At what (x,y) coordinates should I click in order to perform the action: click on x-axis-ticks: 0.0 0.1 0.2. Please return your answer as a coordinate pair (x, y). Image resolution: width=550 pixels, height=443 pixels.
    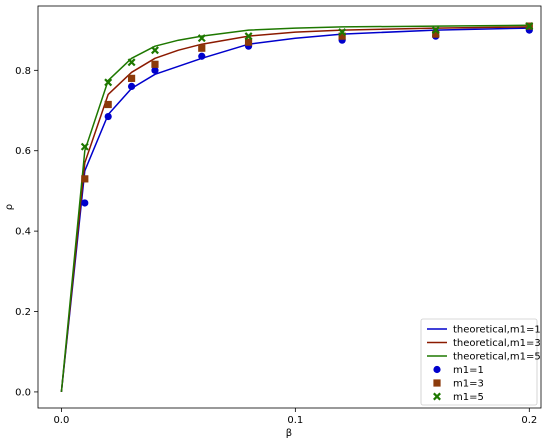
    Looking at the image, I should click on (295, 417).